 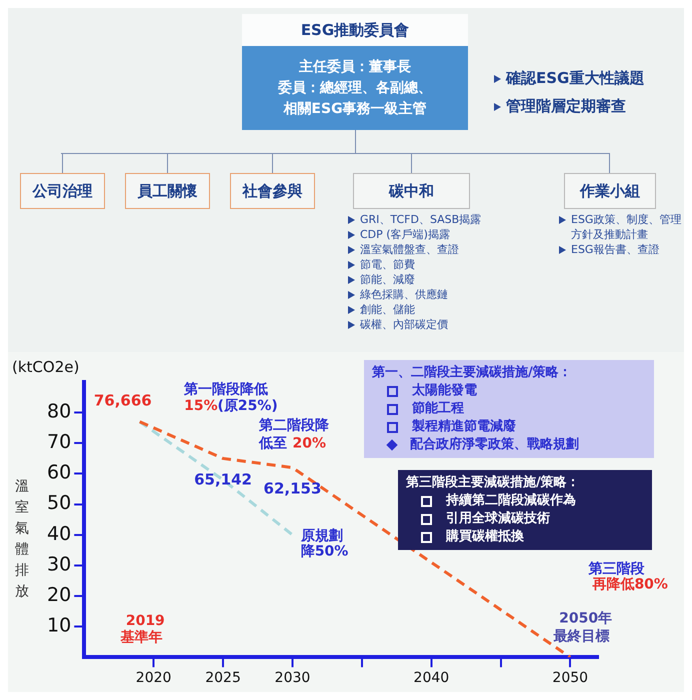 I want to click on x-tick-label: 2020, so click(x=154, y=678).